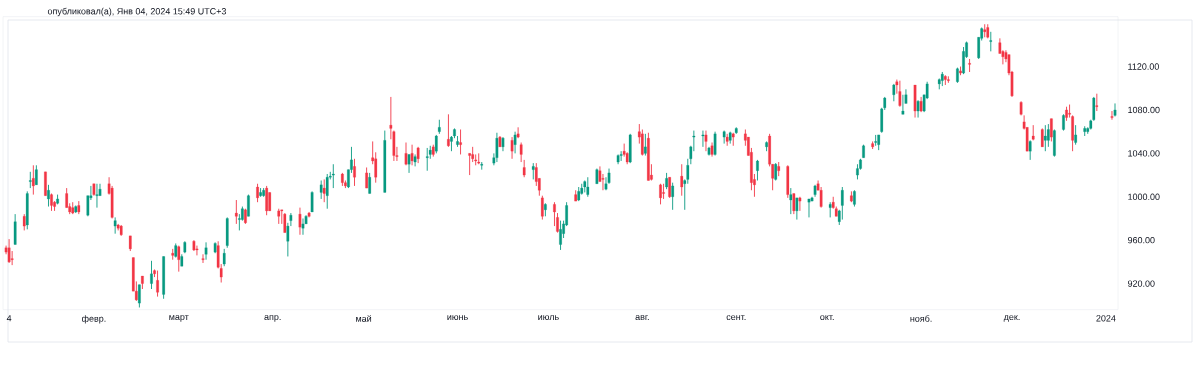 The height and width of the screenshot is (378, 1200). What do you see at coordinates (94, 319) in the screenshot?
I see `x-tick-label: февр.` at bounding box center [94, 319].